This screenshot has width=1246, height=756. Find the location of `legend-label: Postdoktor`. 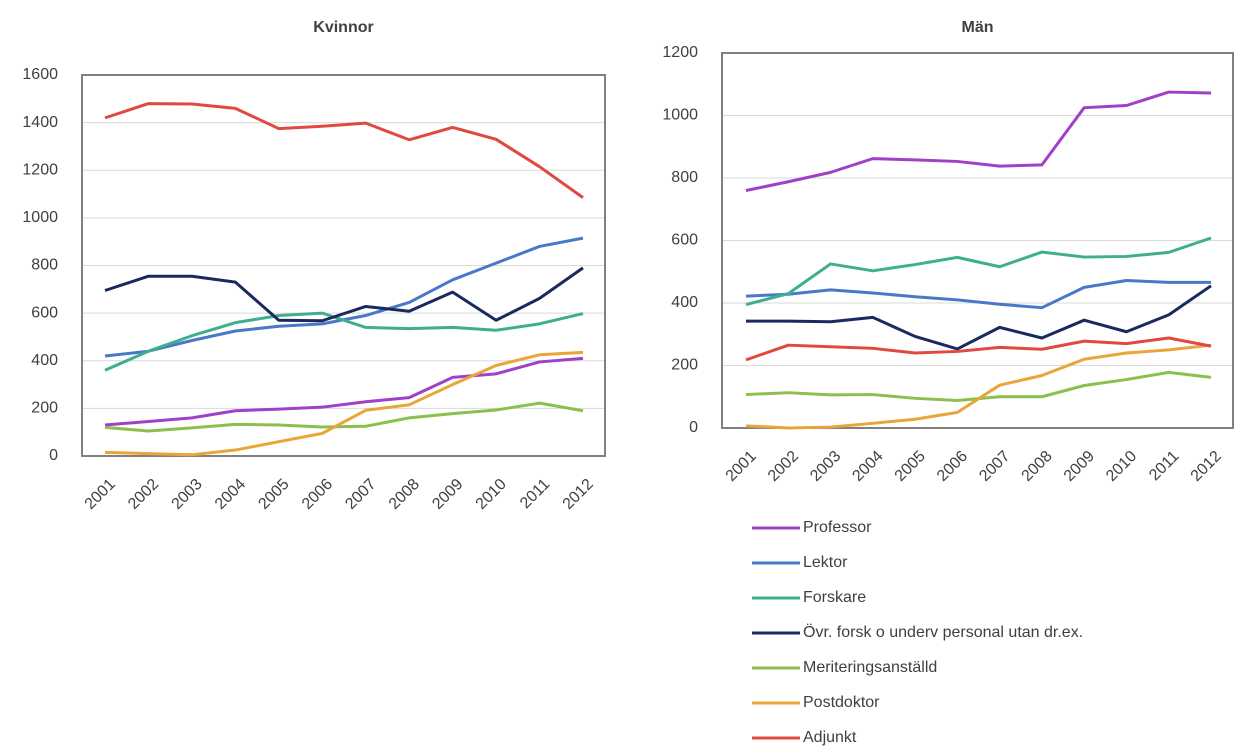

legend-label: Postdoktor is located at coordinates (841, 702).